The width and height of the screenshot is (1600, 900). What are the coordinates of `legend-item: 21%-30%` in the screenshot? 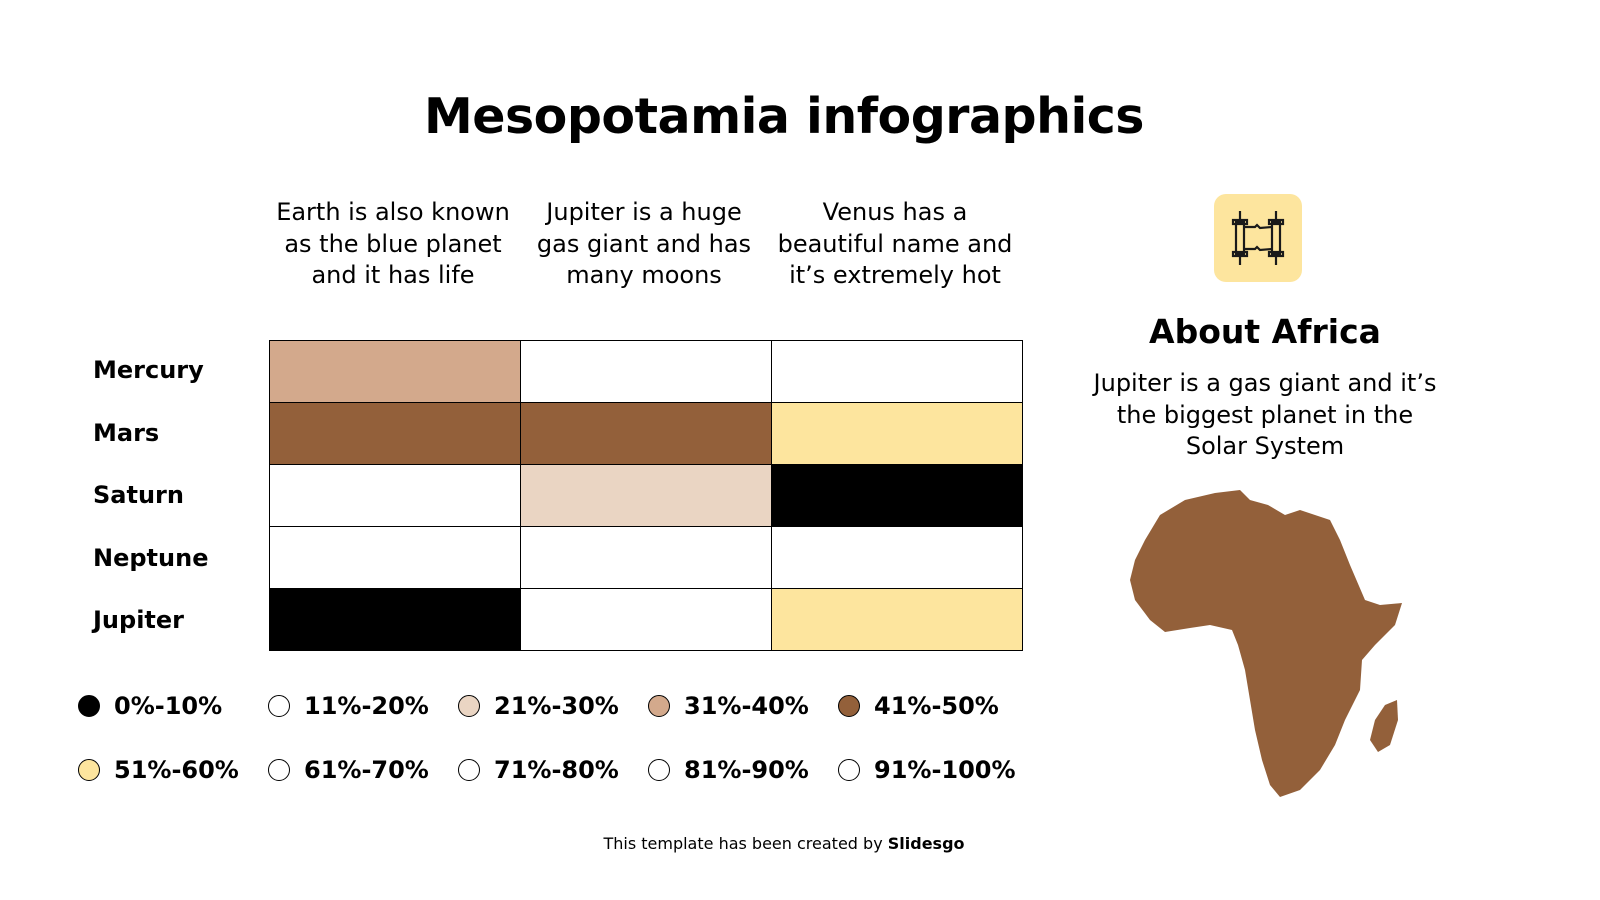 It's located at (538, 706).